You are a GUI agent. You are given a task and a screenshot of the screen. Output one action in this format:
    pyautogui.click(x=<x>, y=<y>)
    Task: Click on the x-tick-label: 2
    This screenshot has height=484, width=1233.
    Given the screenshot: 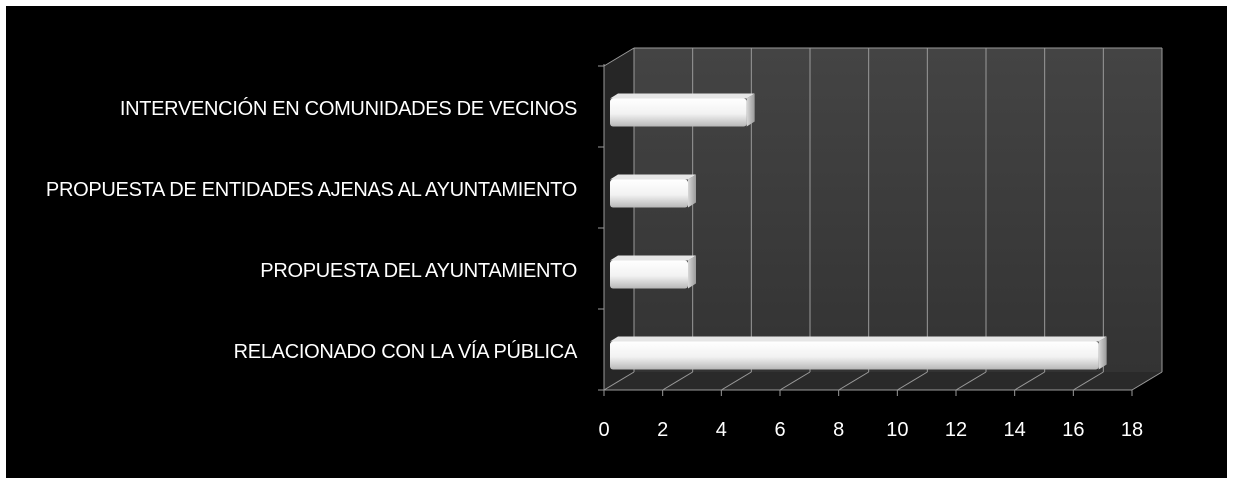 What is the action you would take?
    pyautogui.click(x=662, y=430)
    